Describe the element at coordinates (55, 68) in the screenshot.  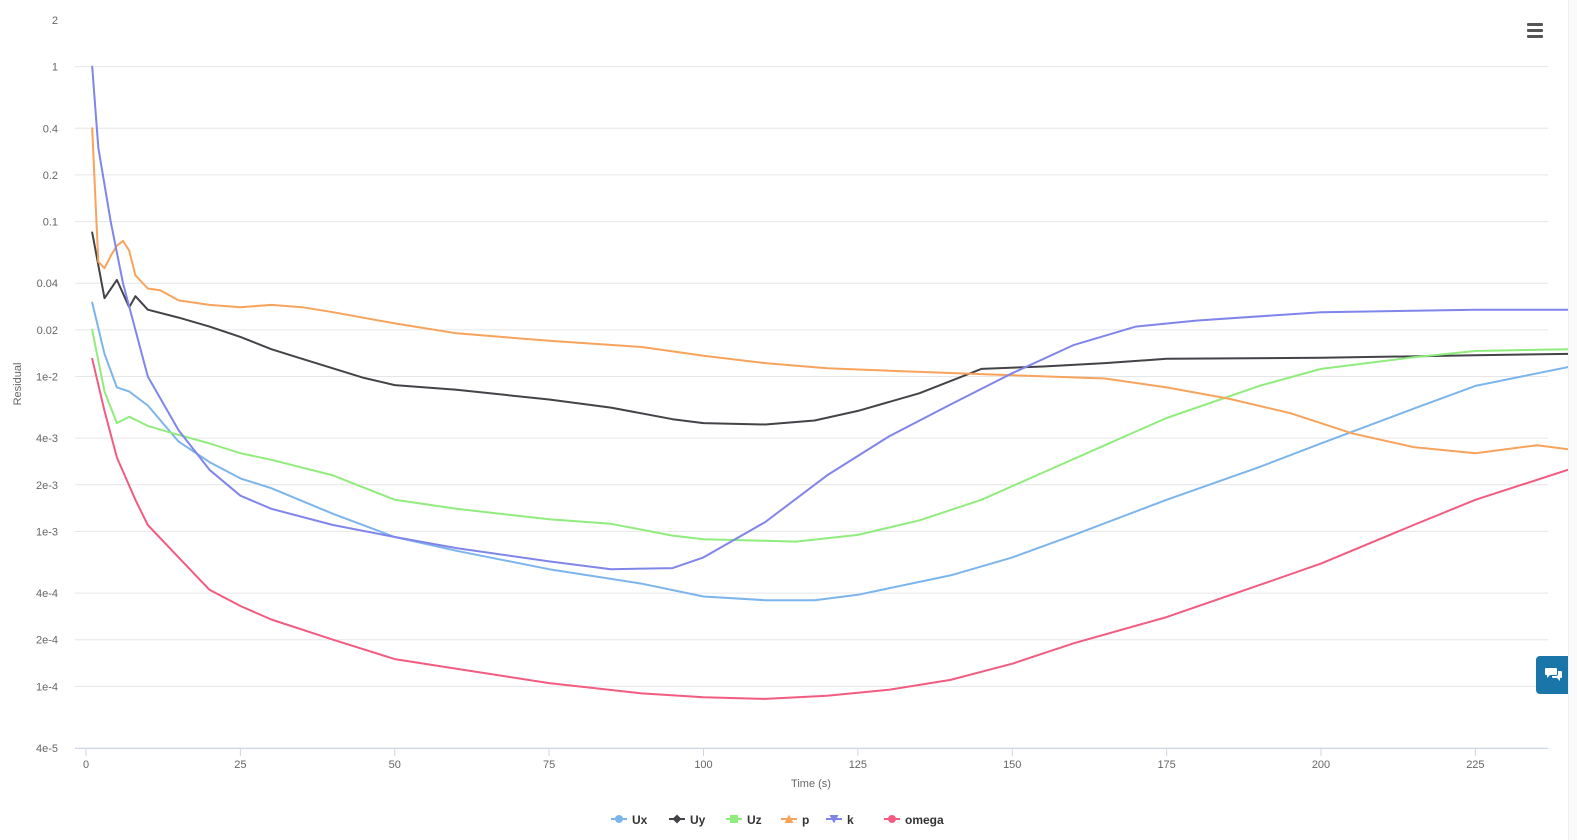
I see `y-tick-label: 1` at that location.